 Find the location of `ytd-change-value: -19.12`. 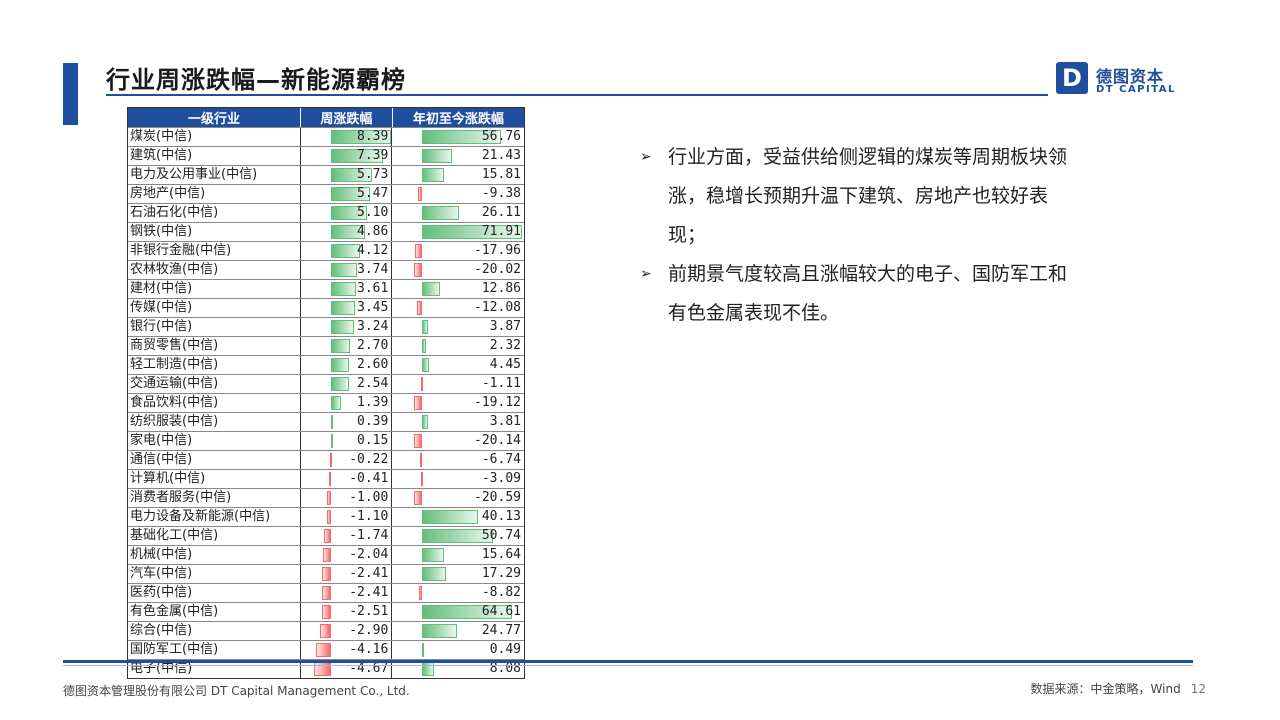

ytd-change-value: -19.12 is located at coordinates (497, 402).